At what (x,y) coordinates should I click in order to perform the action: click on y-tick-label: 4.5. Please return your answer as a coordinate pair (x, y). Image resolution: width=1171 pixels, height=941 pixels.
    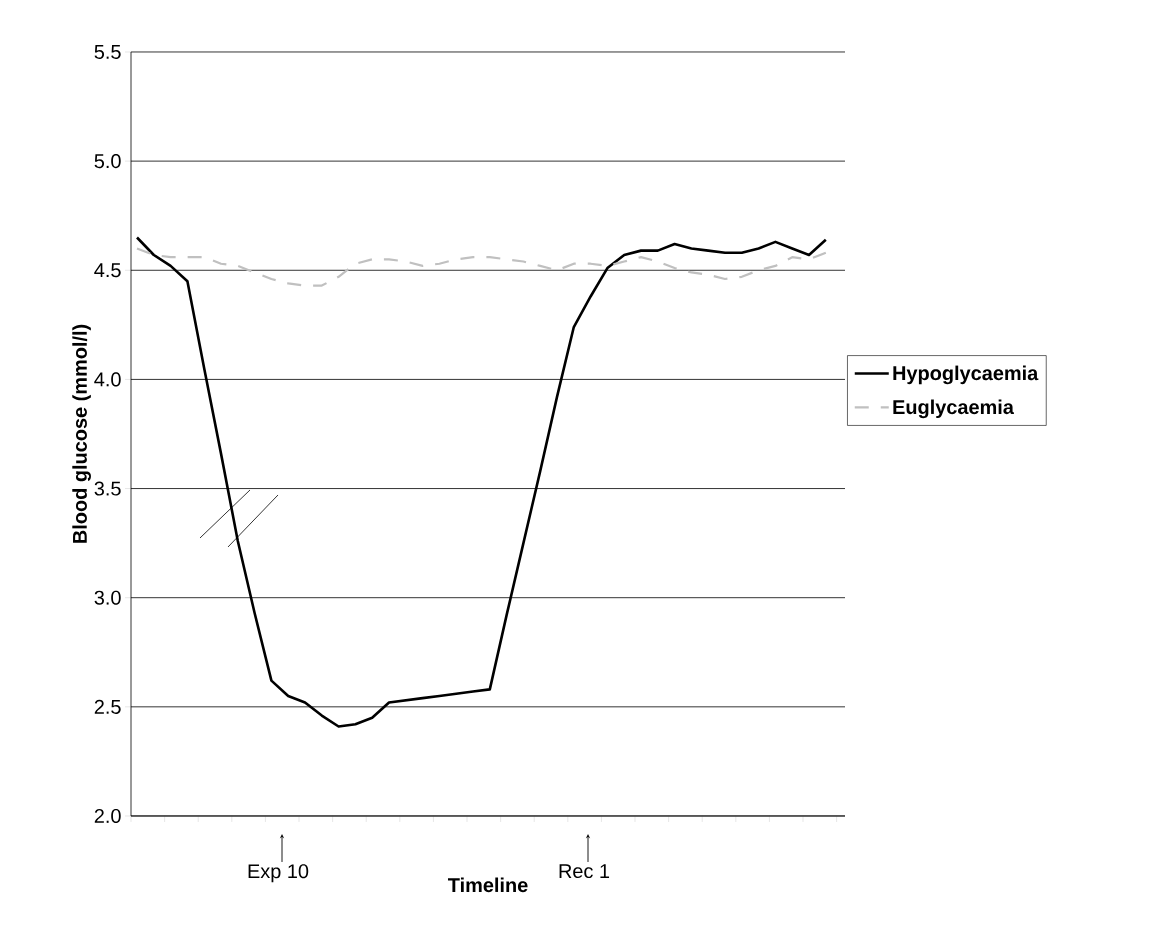
    Looking at the image, I should click on (107, 270).